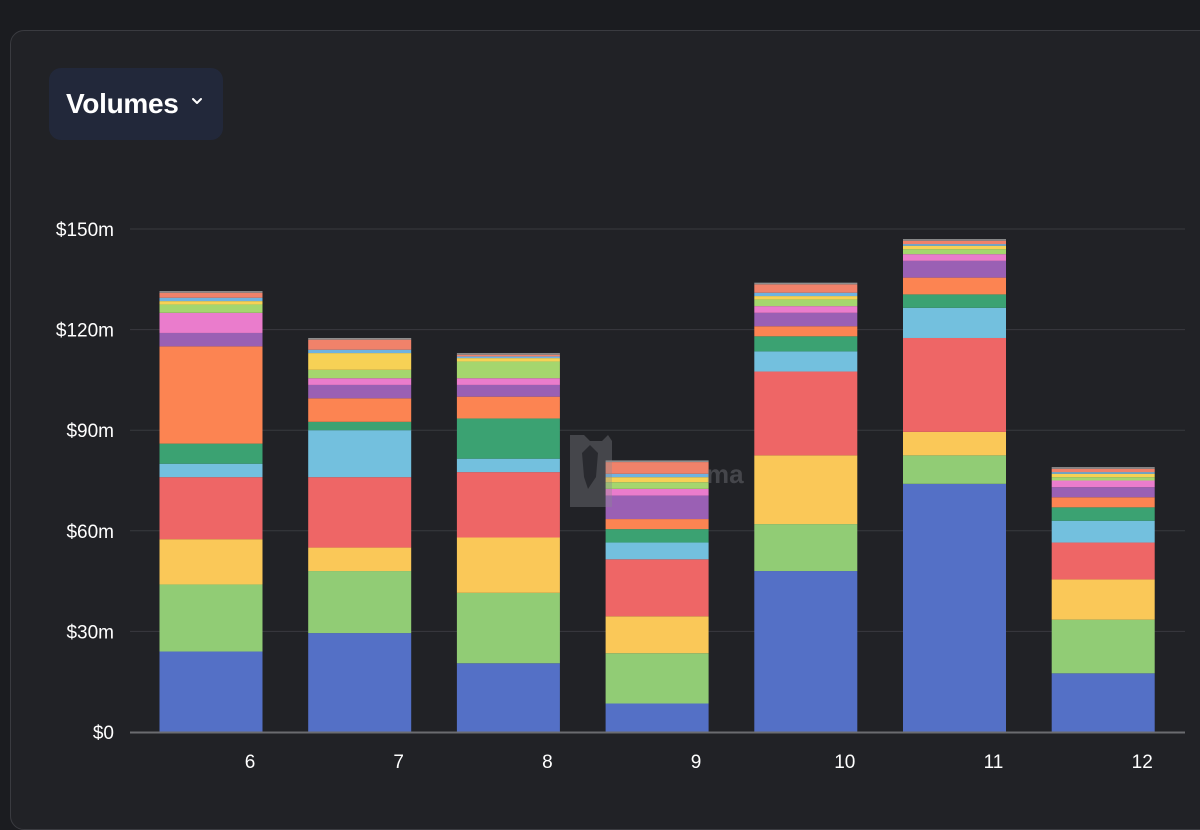 The height and width of the screenshot is (830, 1200). I want to click on metric-dropdown: Volumes, so click(136, 104).